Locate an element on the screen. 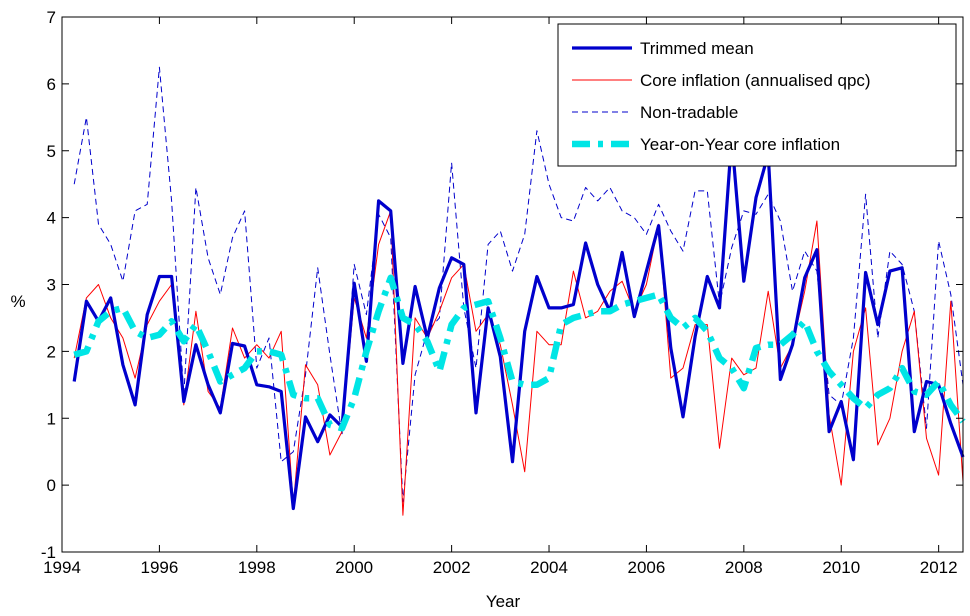 The width and height of the screenshot is (970, 616). y-tick-label: 6 is located at coordinates (51, 84).